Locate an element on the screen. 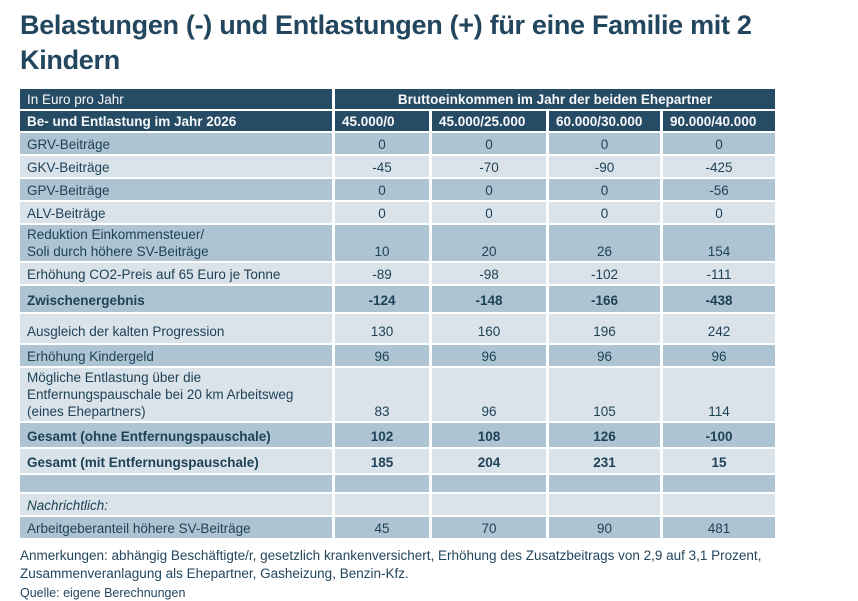 This screenshot has width=858, height=601. cell-value: 90 is located at coordinates (604, 527).